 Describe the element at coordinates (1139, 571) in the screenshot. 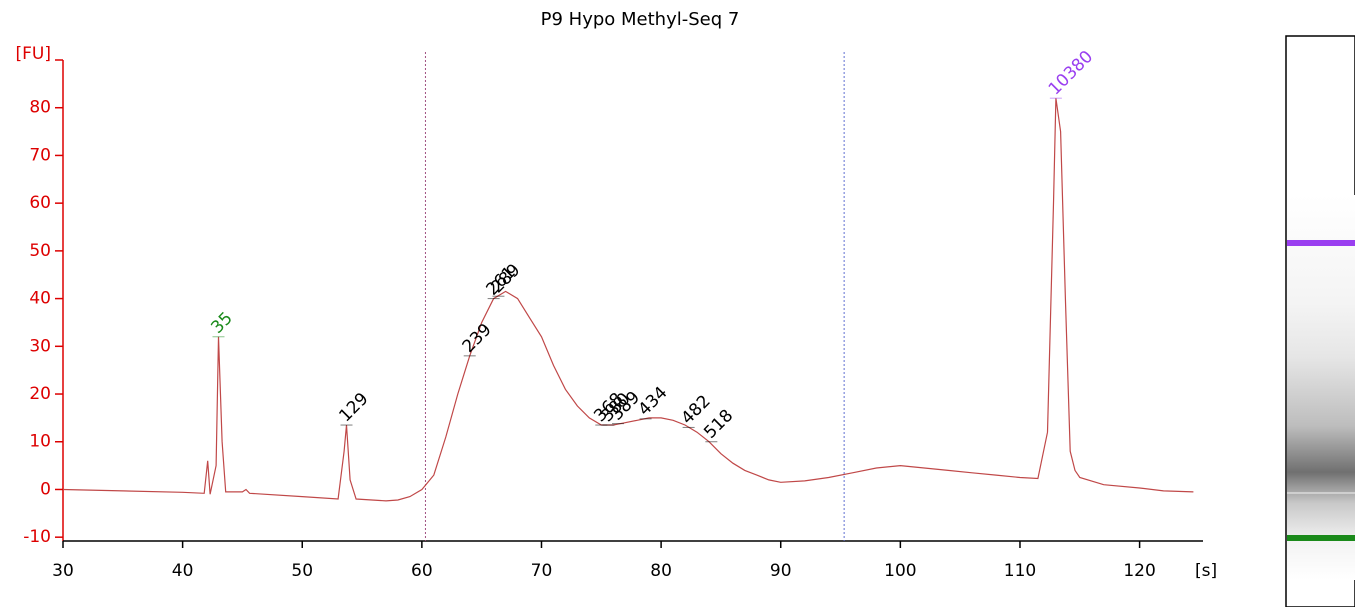

I see `x-tick-label: 120` at that location.